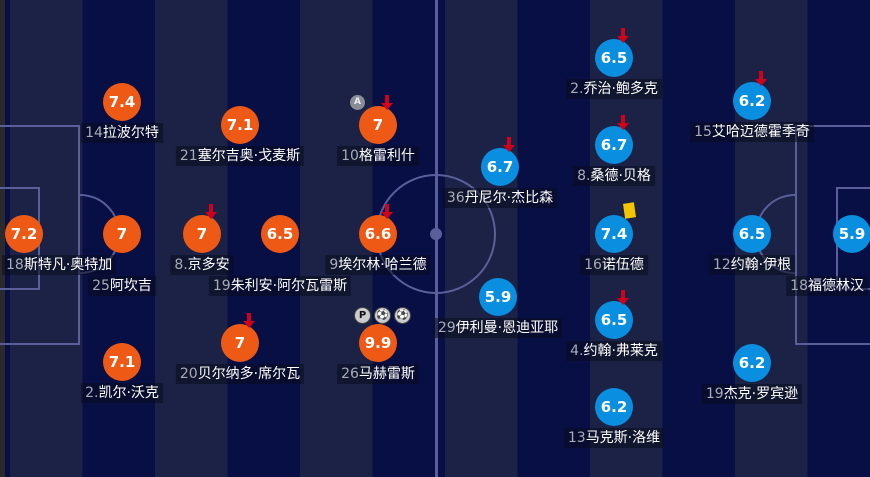 The width and height of the screenshot is (870, 477). Describe the element at coordinates (378, 234) in the screenshot. I see `rating-badge: 6.6` at that location.